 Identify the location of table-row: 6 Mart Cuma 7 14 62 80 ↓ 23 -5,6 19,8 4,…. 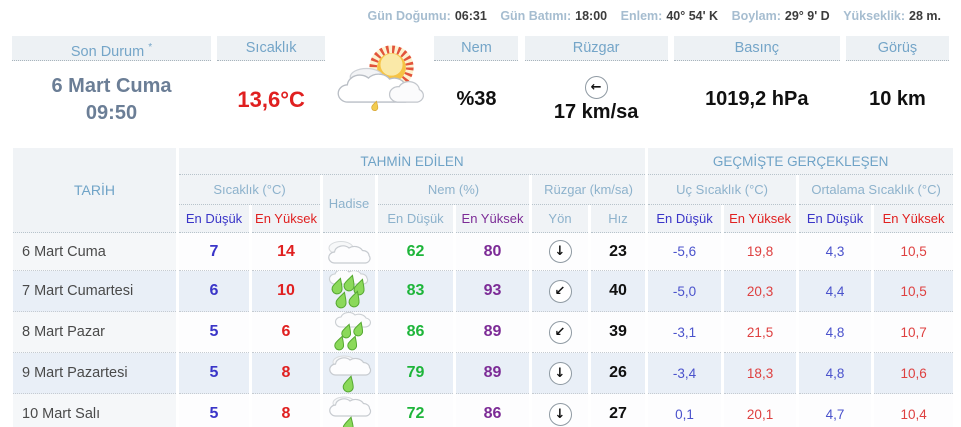
(483, 252).